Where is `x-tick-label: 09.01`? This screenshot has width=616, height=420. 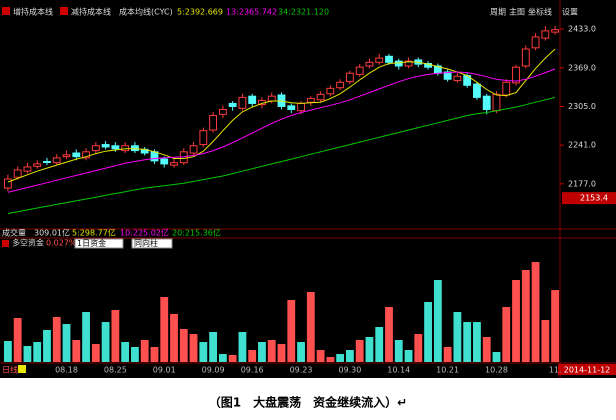
x-tick-label: 09.01 is located at coordinates (164, 370).